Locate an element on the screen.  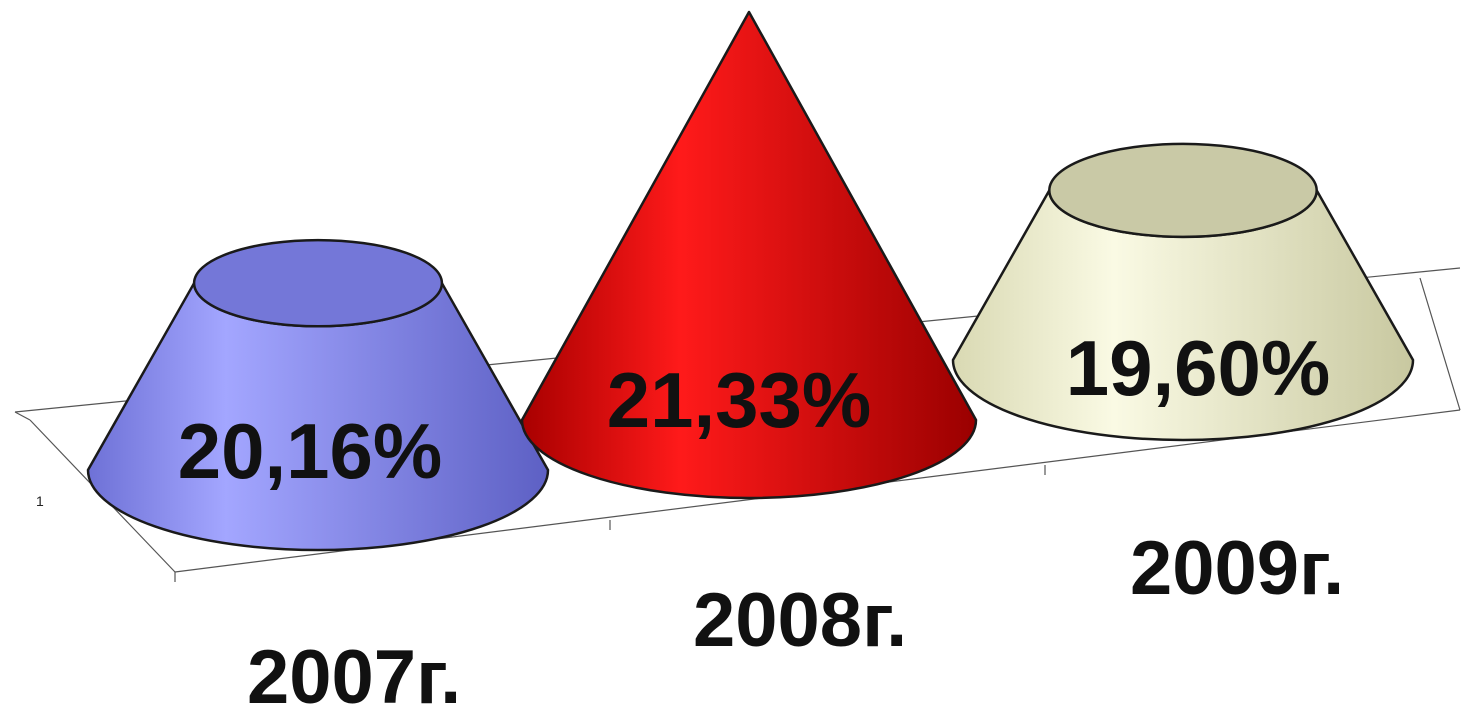
cone-2007г. is located at coordinates (318, 395).